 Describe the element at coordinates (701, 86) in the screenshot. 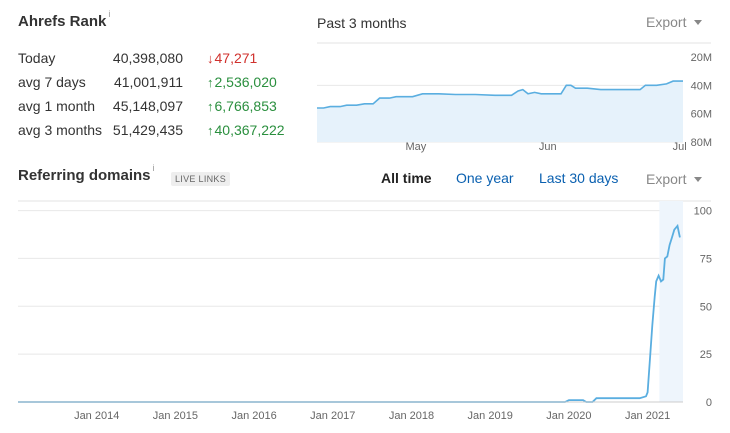

I see `y-tick-label: 40M` at that location.